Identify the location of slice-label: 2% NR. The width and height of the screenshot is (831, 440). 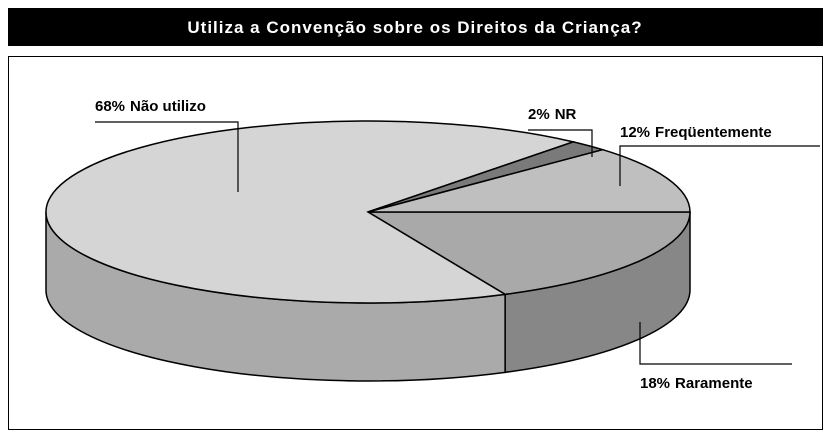
(552, 114).